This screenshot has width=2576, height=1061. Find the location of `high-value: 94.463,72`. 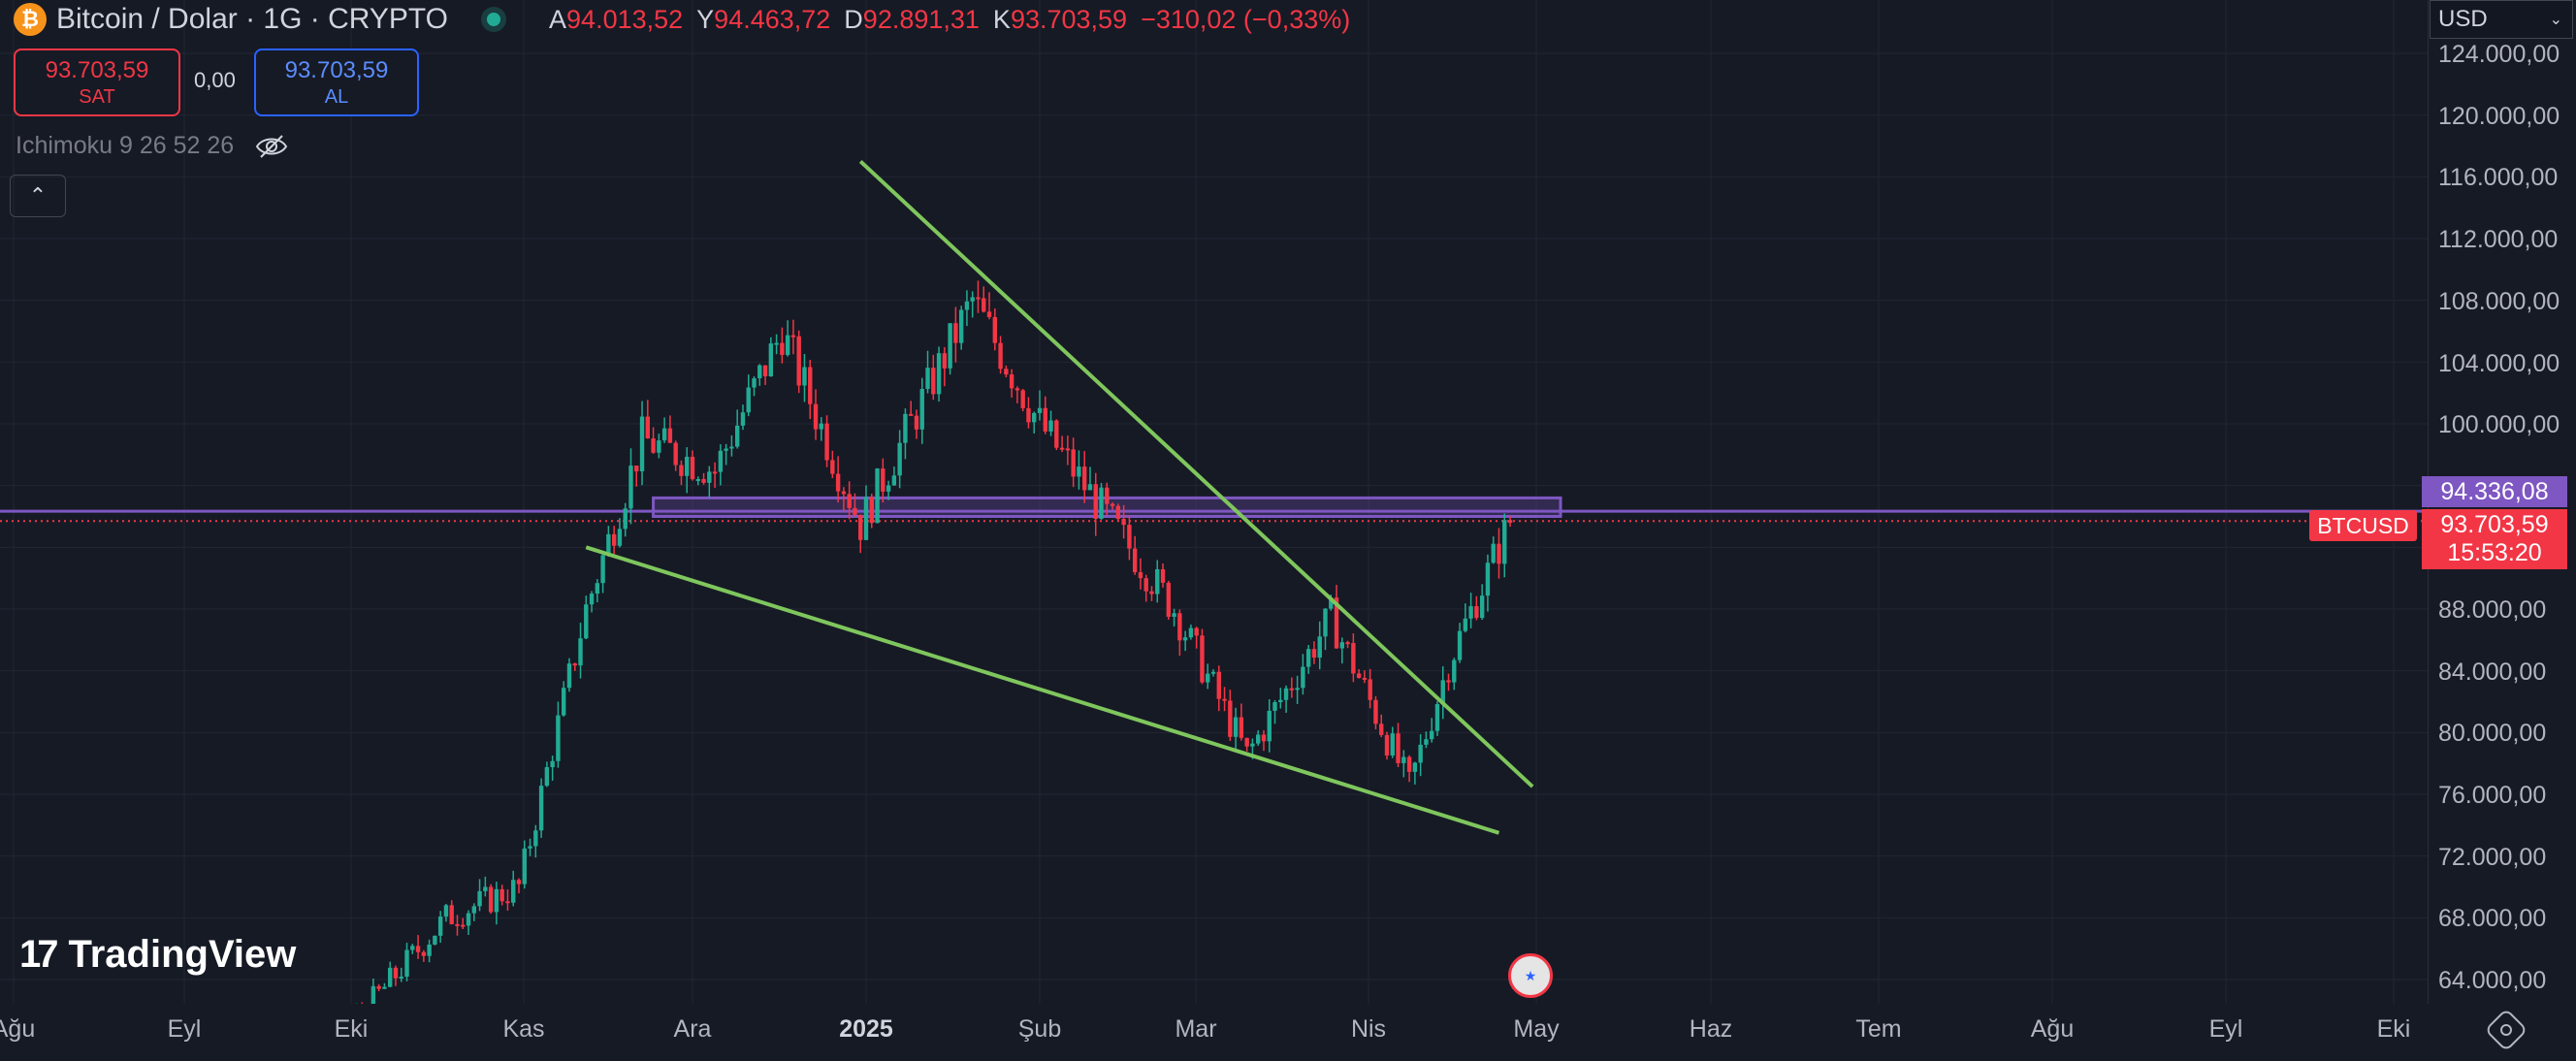

high-value: 94.463,72 is located at coordinates (772, 19).